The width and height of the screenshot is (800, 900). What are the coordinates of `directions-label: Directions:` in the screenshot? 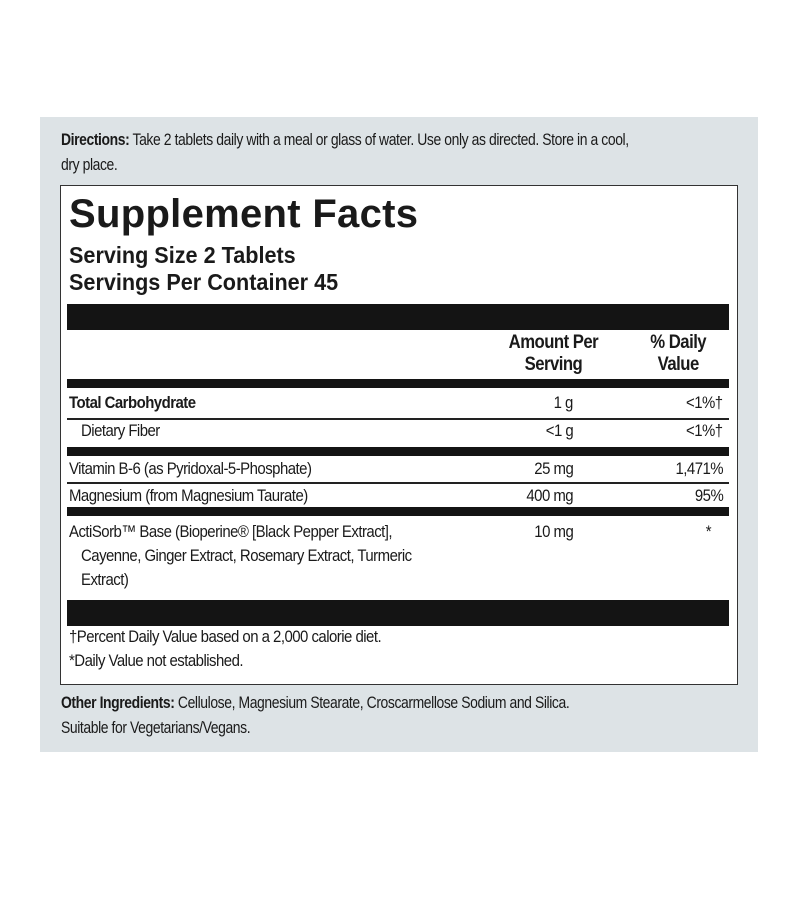 It's located at (95, 139).